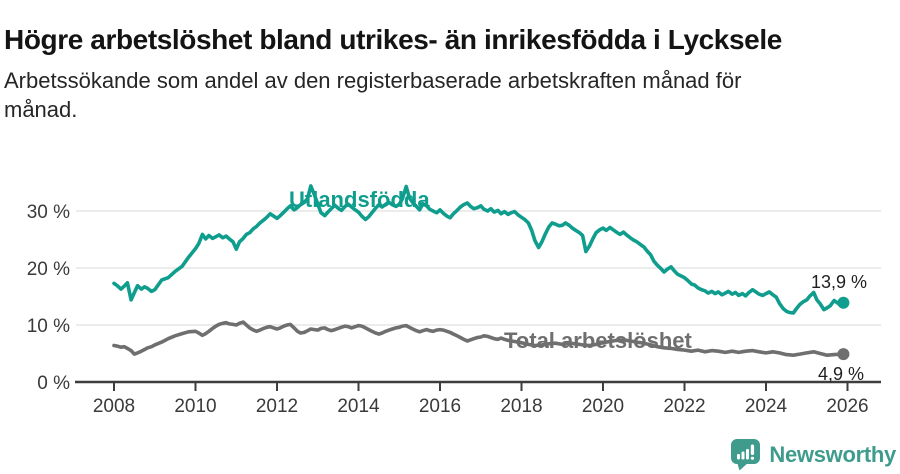  What do you see at coordinates (358, 406) in the screenshot?
I see `x-axis-label: 2014` at bounding box center [358, 406].